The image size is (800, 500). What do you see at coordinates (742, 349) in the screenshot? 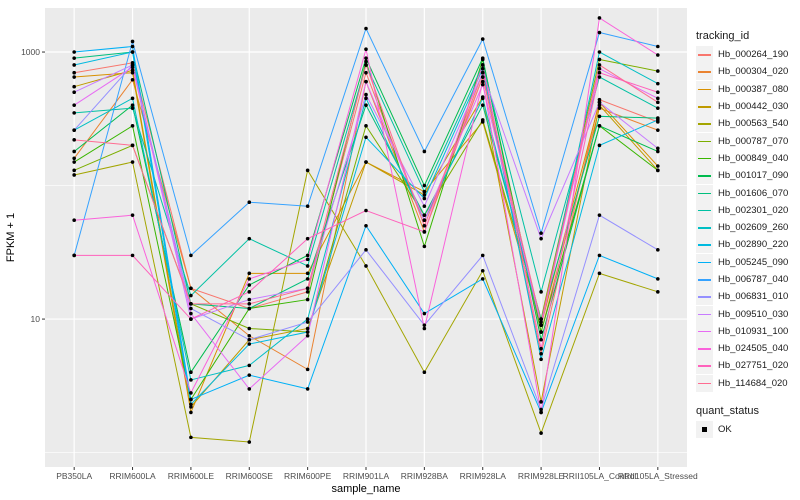
I see `legend-item: Hb_024505_040` at bounding box center [742, 349].